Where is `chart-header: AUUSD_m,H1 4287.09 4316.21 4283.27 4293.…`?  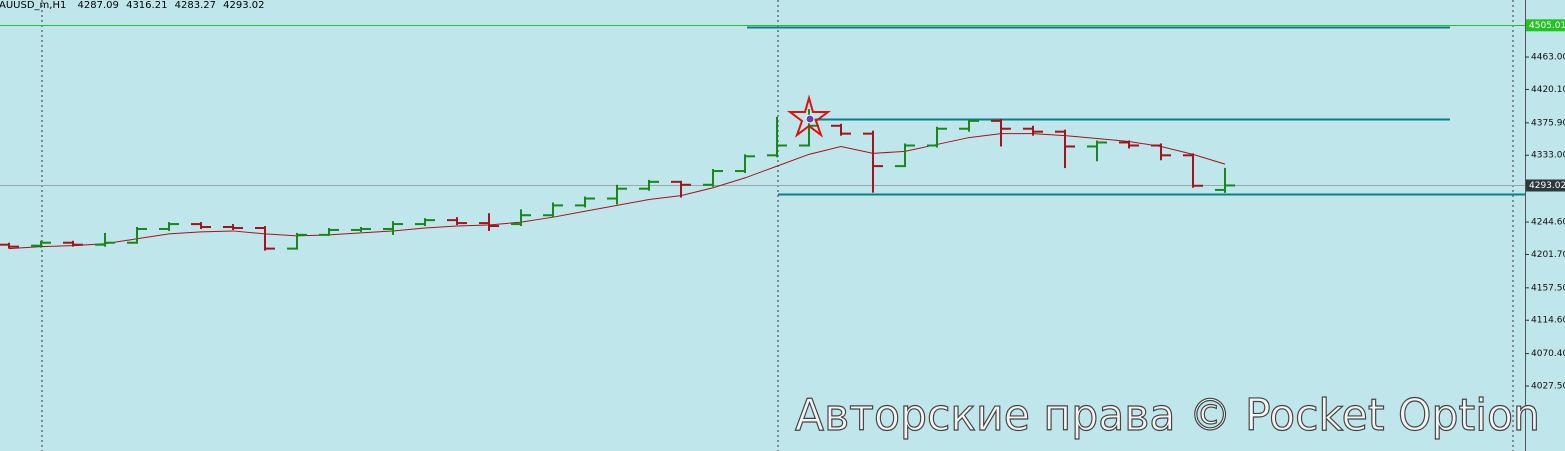 chart-header: AUUSD_m,H1 4287.09 4316.21 4283.27 4293.… is located at coordinates (132, 5).